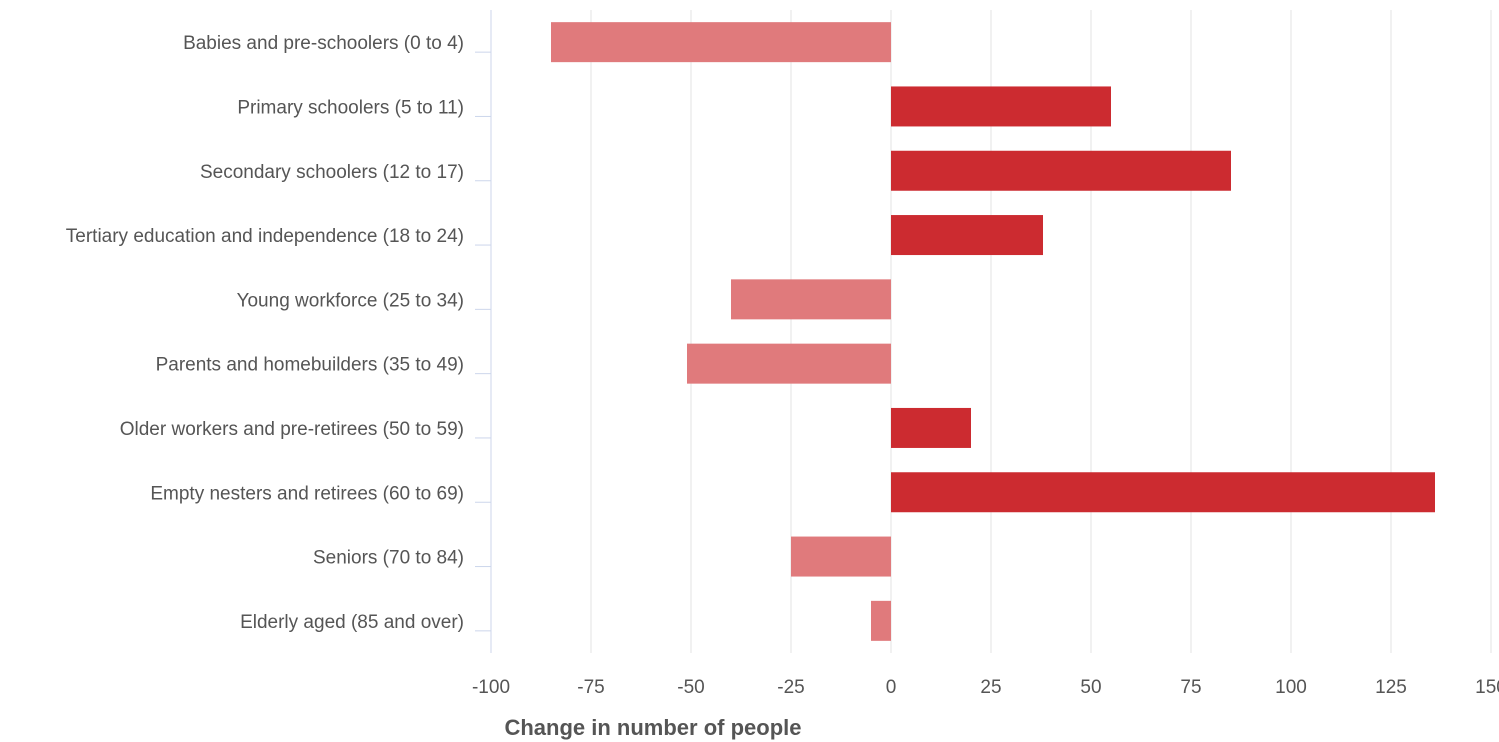  What do you see at coordinates (790, 687) in the screenshot?
I see `x-tick-label: -25` at bounding box center [790, 687].